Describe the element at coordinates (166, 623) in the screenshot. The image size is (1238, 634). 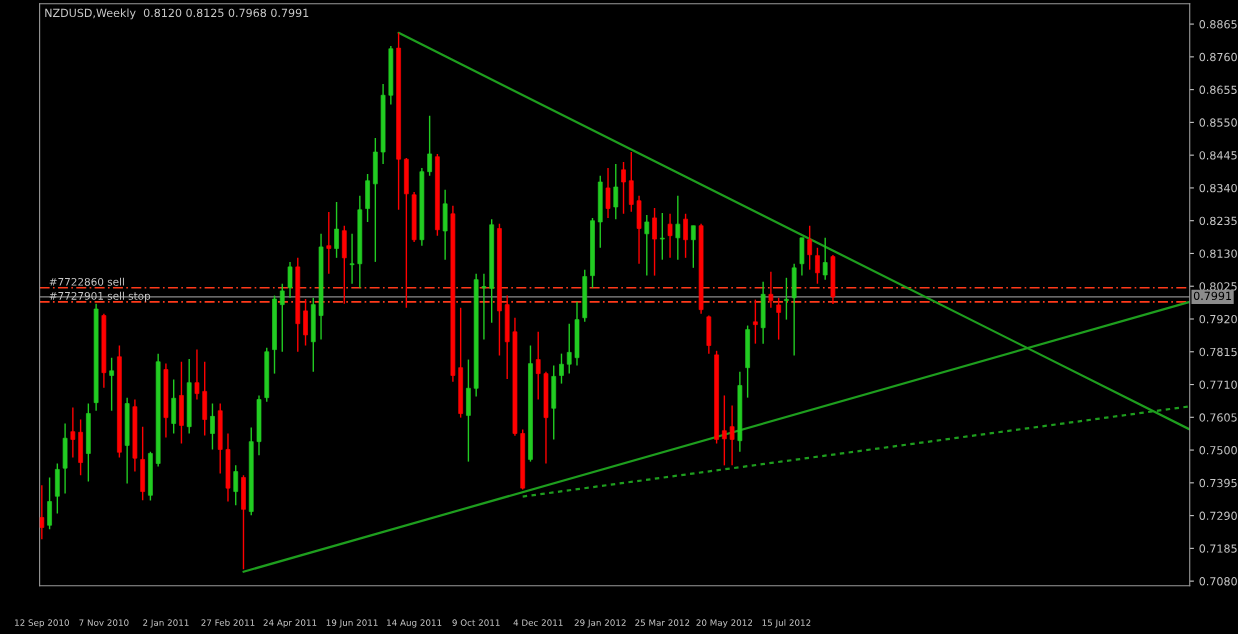
I see `x-tick-label: 2 Jan 2011` at that location.